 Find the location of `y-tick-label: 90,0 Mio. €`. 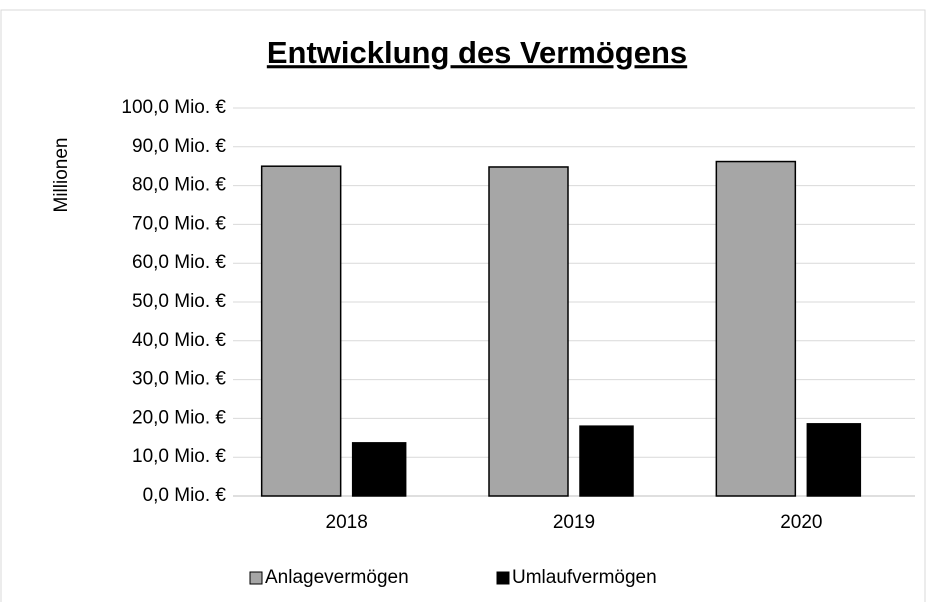

y-tick-label: 90,0 Mio. € is located at coordinates (179, 146).